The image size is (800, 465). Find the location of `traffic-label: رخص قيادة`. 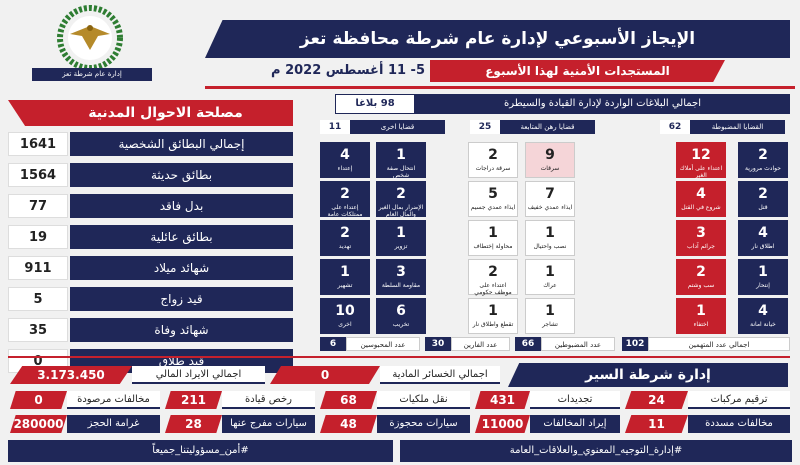

traffic-label: رخص قيادة is located at coordinates (268, 400).